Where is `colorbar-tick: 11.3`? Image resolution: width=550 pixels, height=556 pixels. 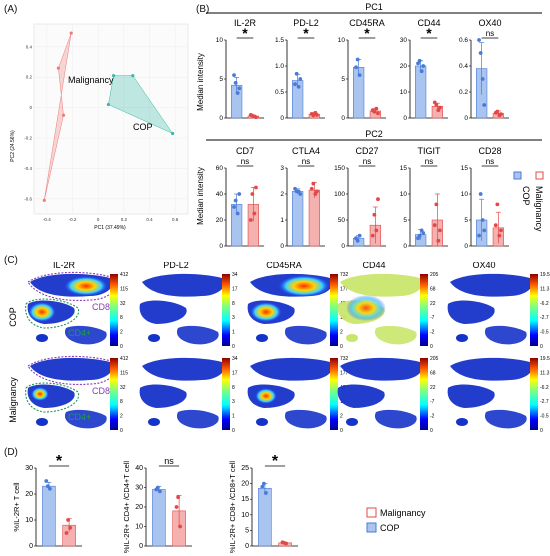 colorbar-tick: 11.3 is located at coordinates (545, 289).